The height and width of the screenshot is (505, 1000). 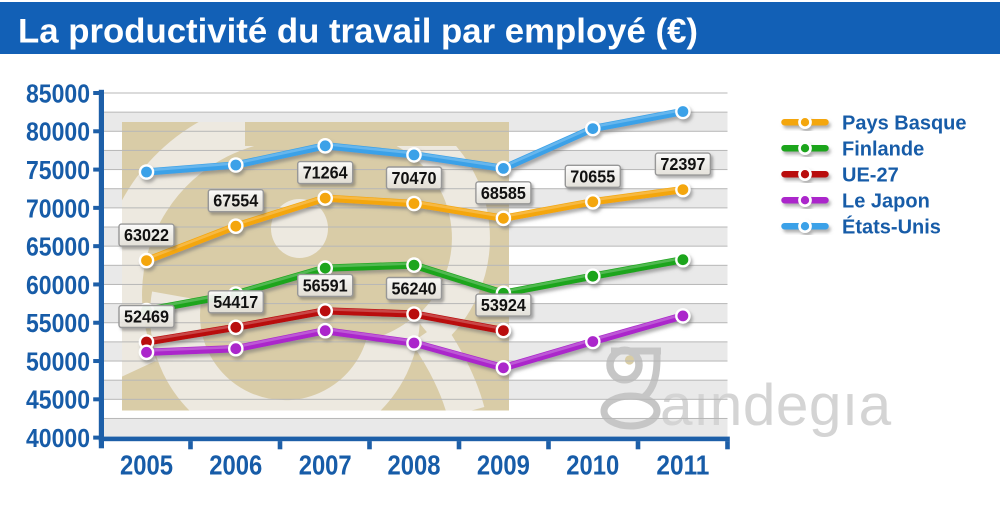 What do you see at coordinates (682, 164) in the screenshot?
I see `svg-text: 72397` at bounding box center [682, 164].